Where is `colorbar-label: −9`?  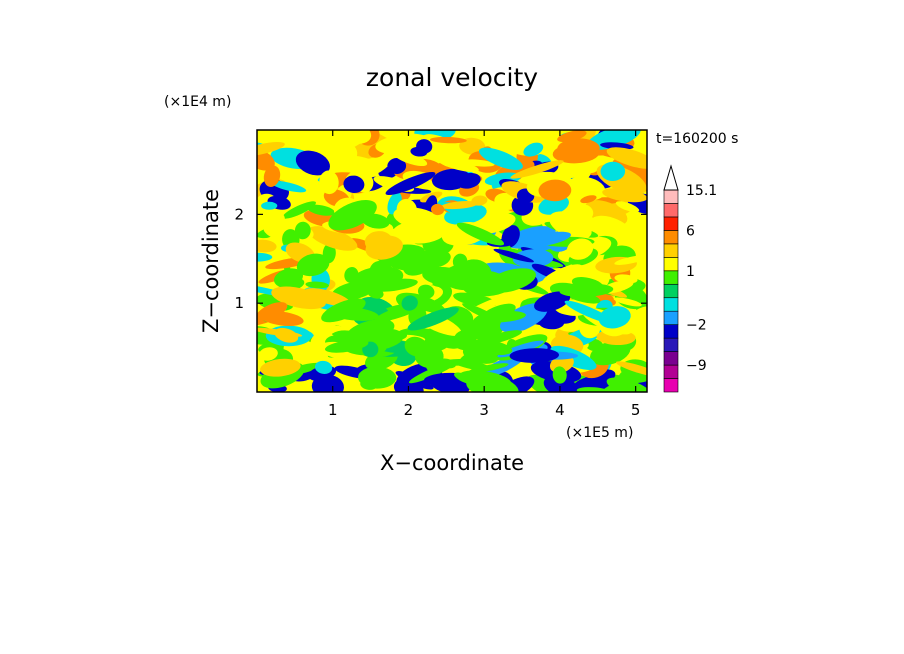
colorbar-label: −9 is located at coordinates (696, 366).